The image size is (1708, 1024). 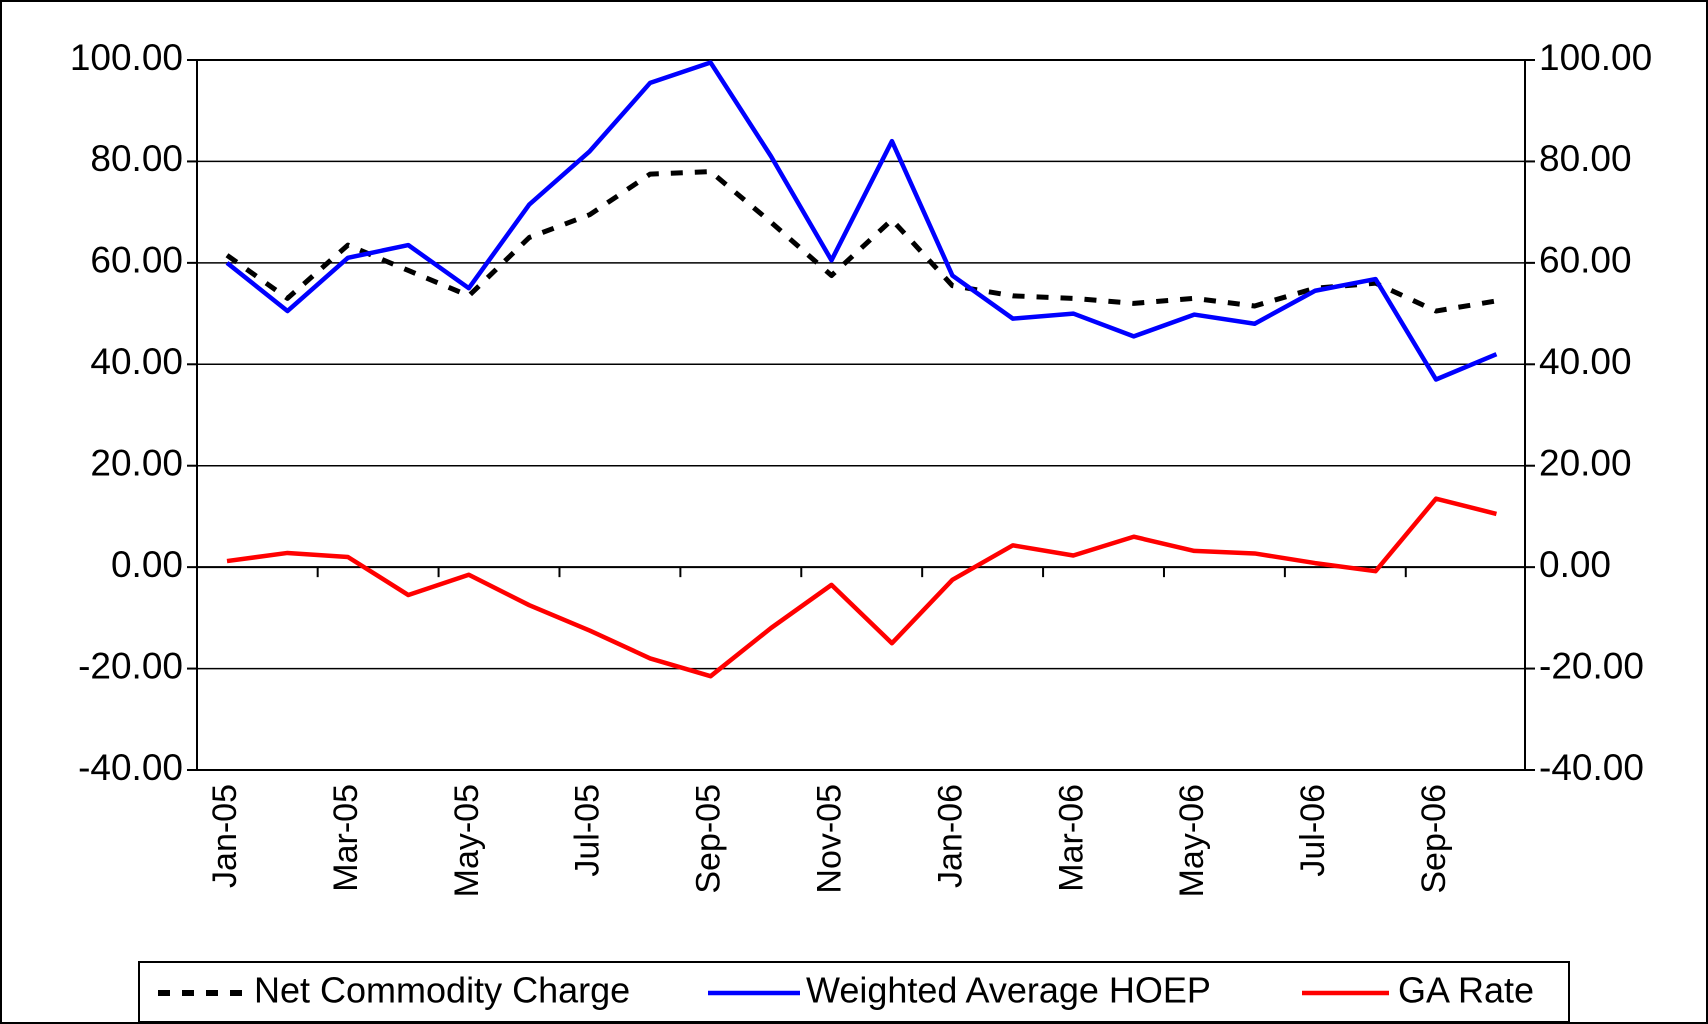 I want to click on x-tick-label: Sep-06, so click(x=1434, y=839).